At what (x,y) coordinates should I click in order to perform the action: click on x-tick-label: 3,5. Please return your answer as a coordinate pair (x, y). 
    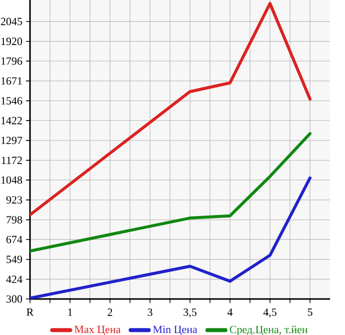
    Looking at the image, I should click on (190, 313).